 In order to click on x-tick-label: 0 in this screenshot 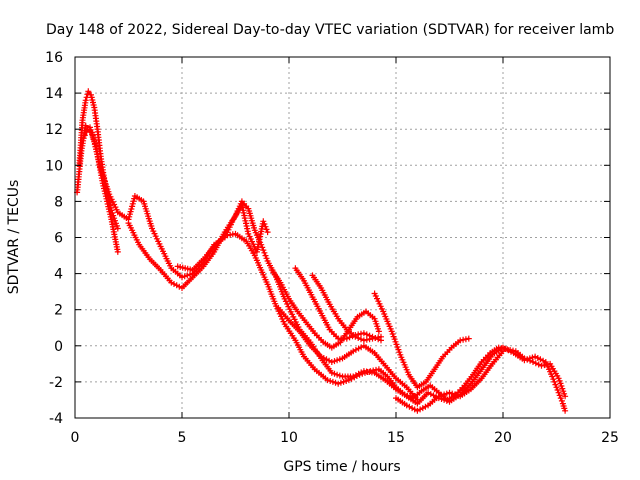, I will do `click(75, 438)`.